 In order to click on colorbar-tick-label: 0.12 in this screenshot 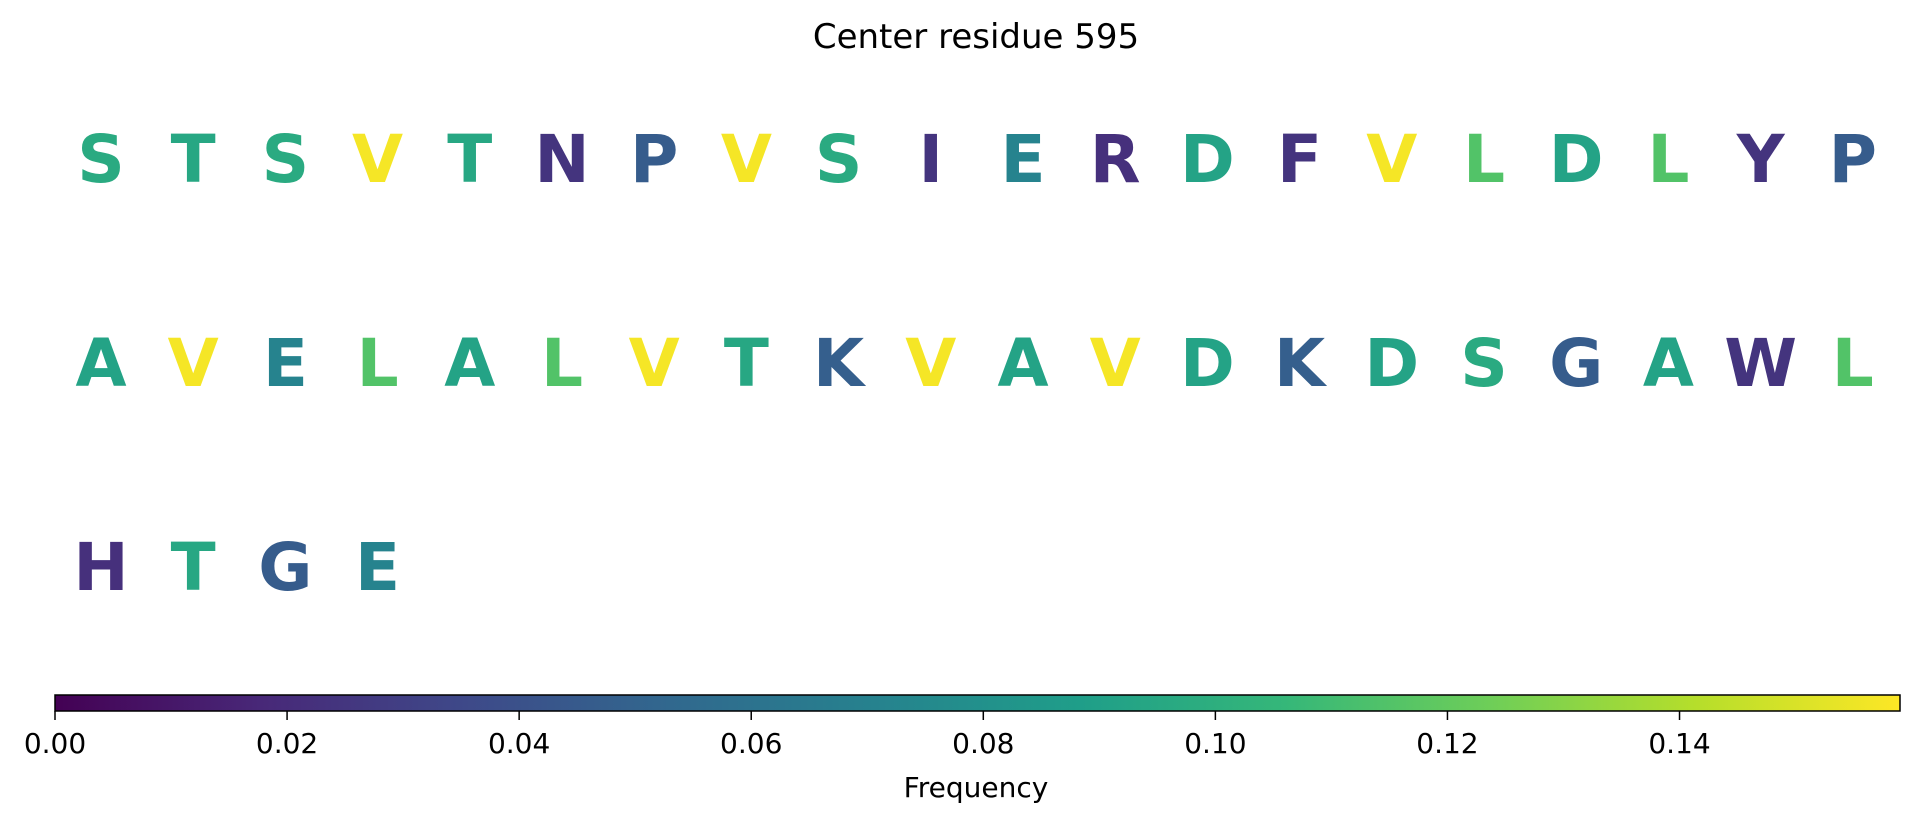, I will do `click(1447, 743)`.